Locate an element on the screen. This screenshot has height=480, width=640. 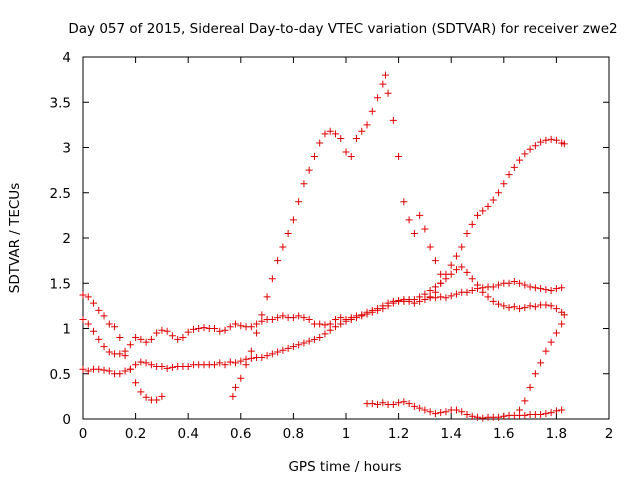
y-tick-label: 3.5 is located at coordinates (60, 103).